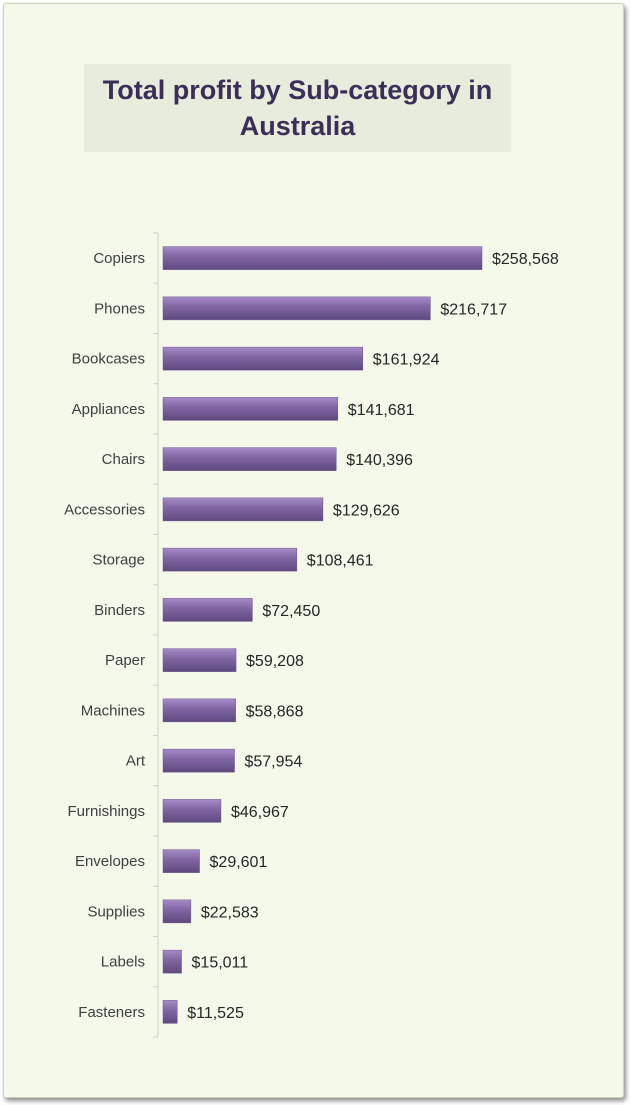  What do you see at coordinates (123, 459) in the screenshot?
I see `category-label: Chairs` at bounding box center [123, 459].